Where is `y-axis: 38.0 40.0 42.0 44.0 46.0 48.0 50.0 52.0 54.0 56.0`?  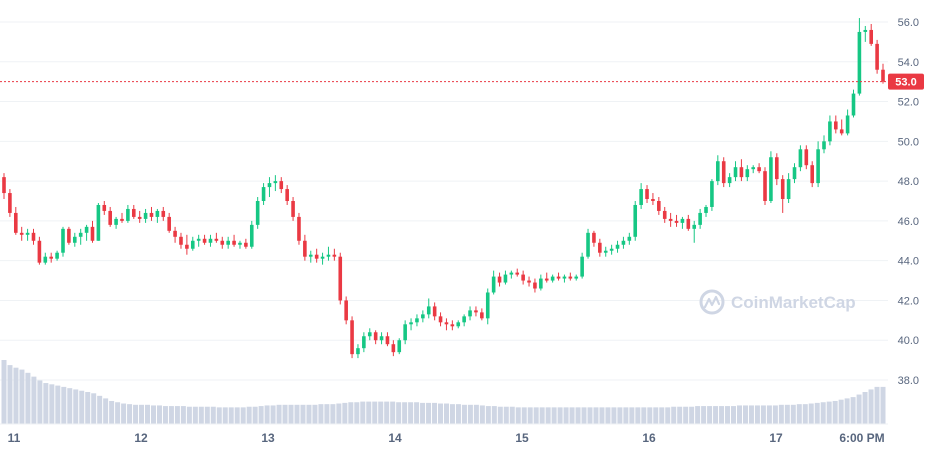 y-axis: 38.0 40.0 42.0 44.0 46.0 48.0 50.0 52.0 54.0 56.0 is located at coordinates (908, 202).